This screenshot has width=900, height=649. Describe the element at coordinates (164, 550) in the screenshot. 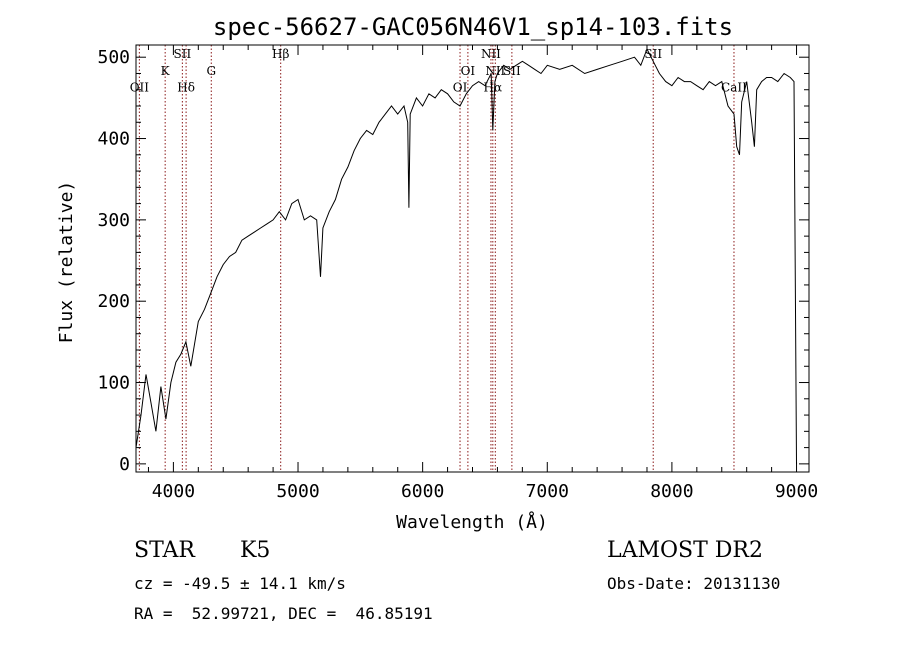

I see `object-class: STAR` at that location.